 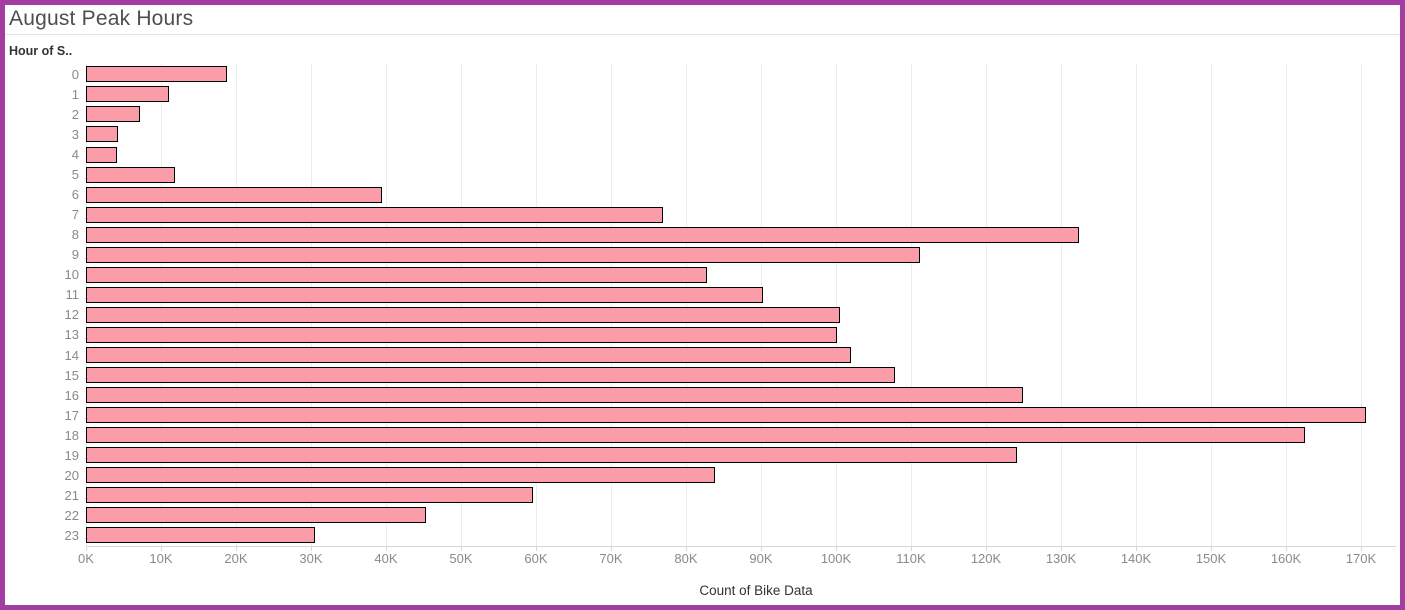 I want to click on tick-mark-90K, so click(x=761, y=548).